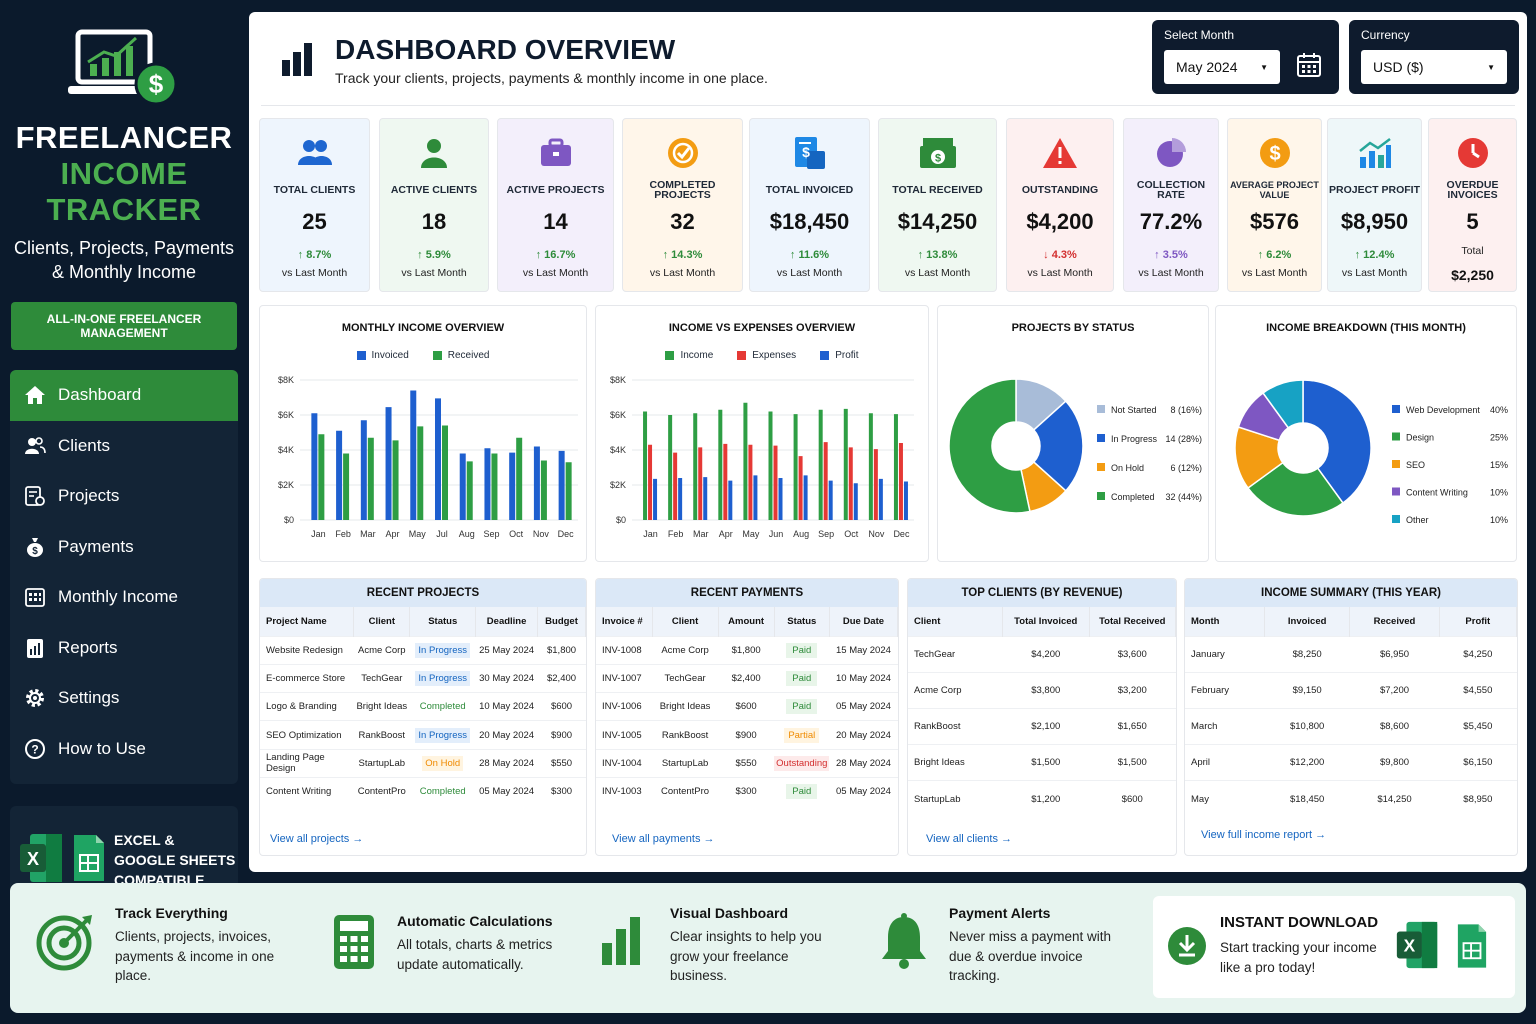 This screenshot has width=1536, height=1024. Describe the element at coordinates (1295, 489) in the screenshot. I see `slice-design` at that location.